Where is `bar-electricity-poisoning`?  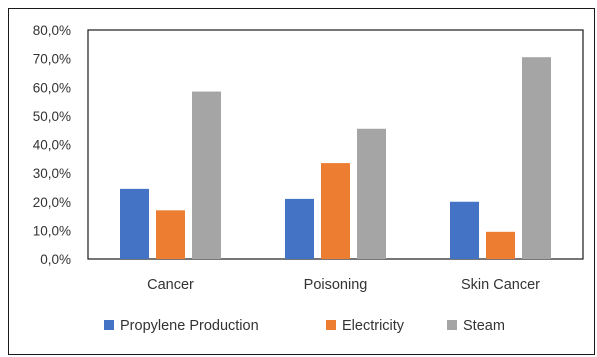
bar-electricity-poisoning is located at coordinates (335, 211).